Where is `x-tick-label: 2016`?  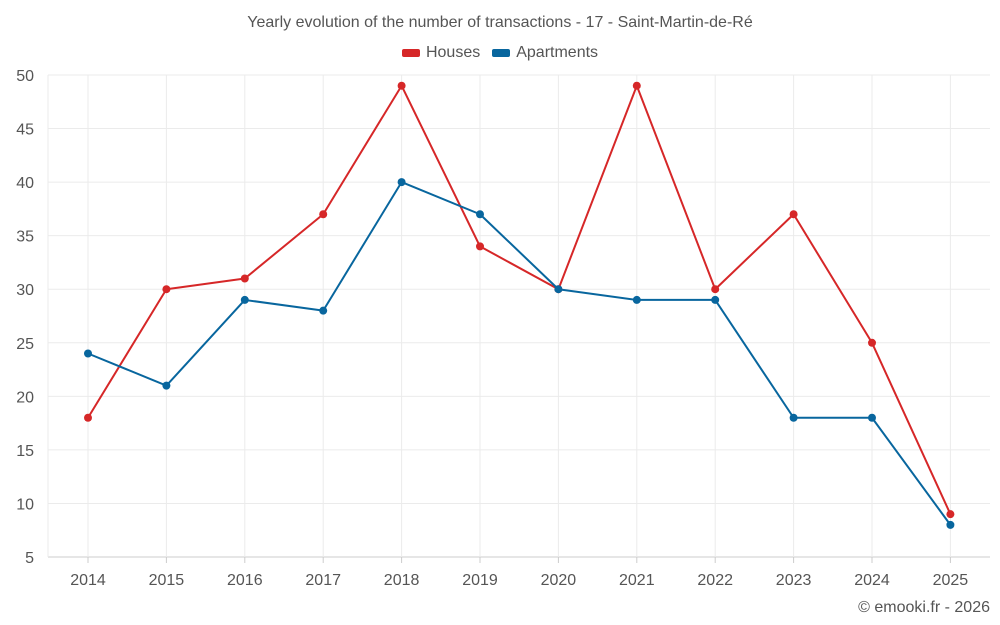 x-tick-label: 2016 is located at coordinates (245, 580).